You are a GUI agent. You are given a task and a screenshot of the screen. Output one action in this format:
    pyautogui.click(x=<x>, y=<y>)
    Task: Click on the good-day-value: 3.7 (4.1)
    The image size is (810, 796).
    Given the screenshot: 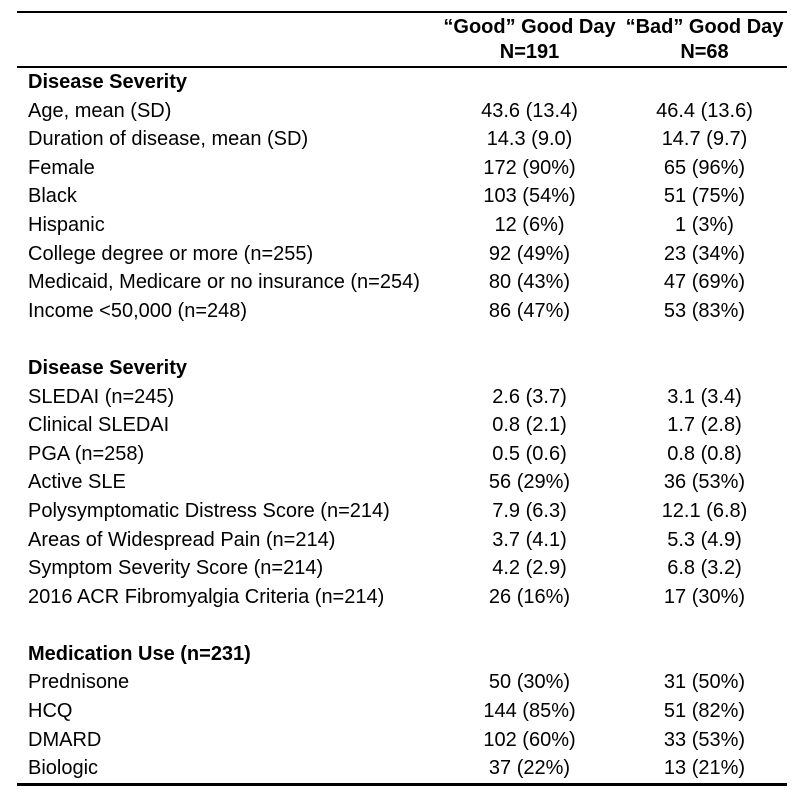 What is the action you would take?
    pyautogui.click(x=529, y=539)
    